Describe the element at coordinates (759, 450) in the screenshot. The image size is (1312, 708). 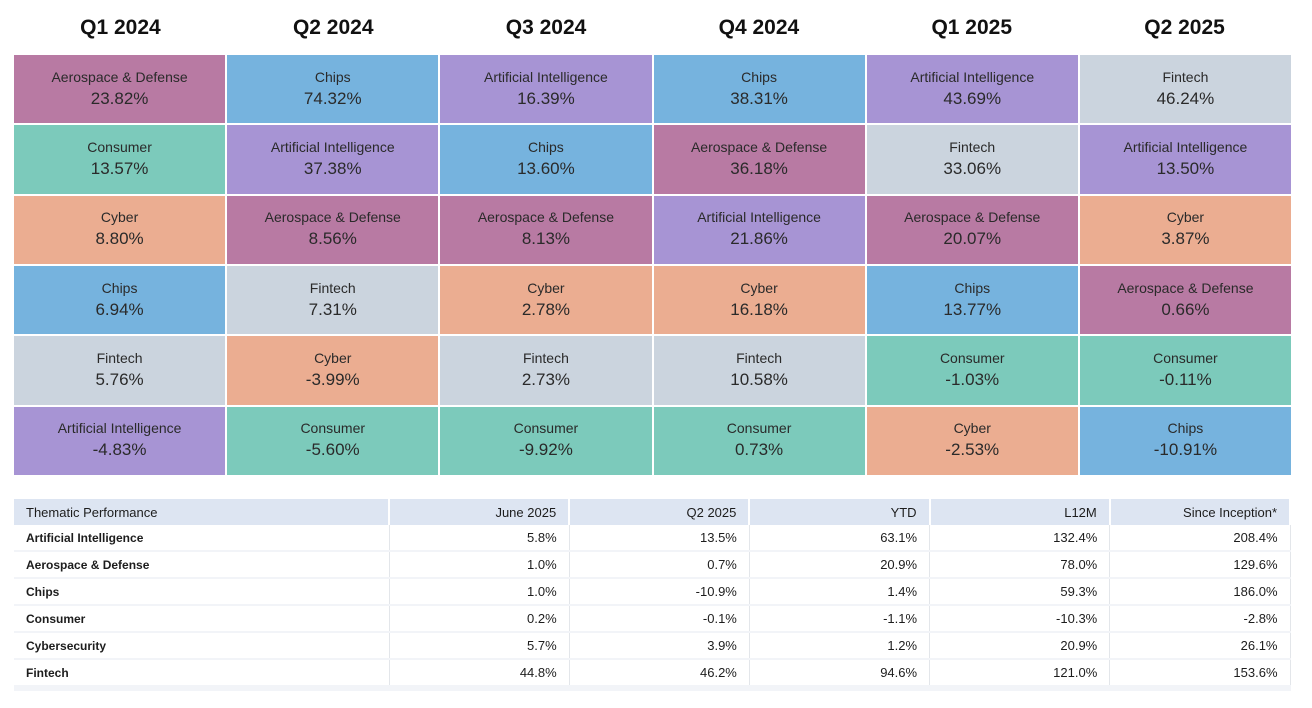
I see `cell-return-value: 0.73%` at that location.